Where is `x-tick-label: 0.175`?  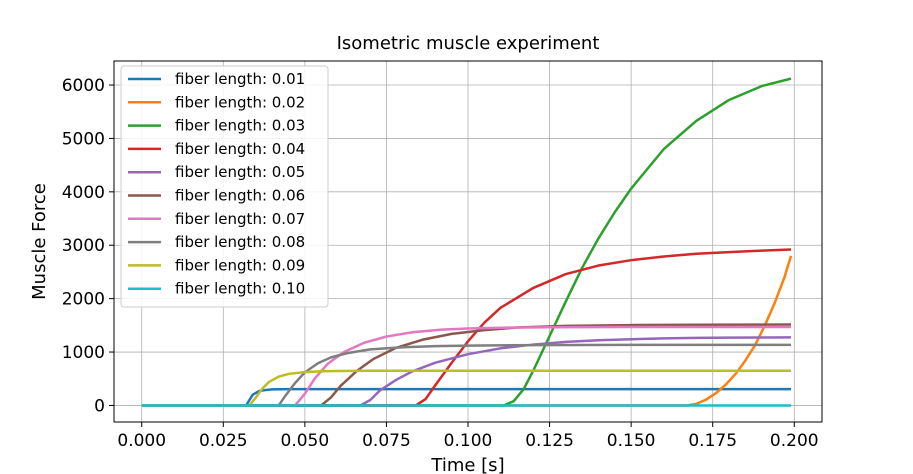
x-tick-label: 0.175 is located at coordinates (712, 441).